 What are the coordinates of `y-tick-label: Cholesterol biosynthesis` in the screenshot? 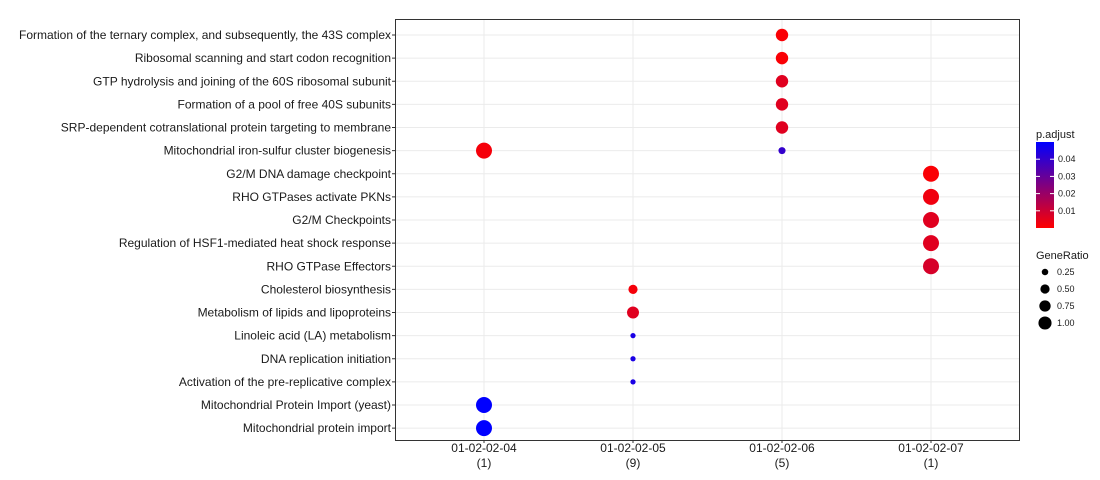 It's located at (326, 289).